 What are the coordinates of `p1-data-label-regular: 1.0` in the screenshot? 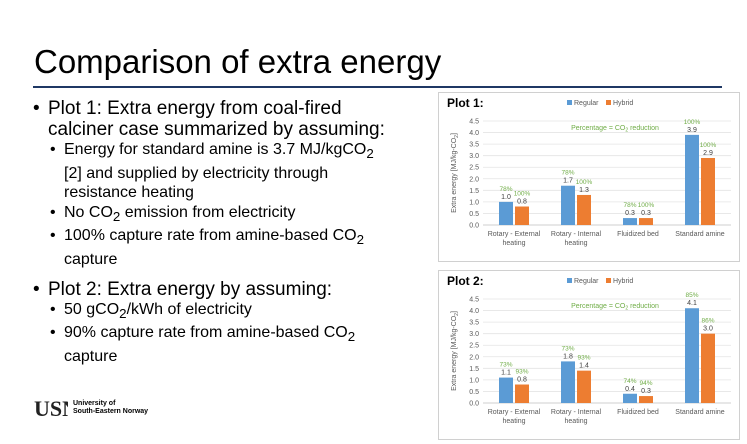 It's located at (506, 197).